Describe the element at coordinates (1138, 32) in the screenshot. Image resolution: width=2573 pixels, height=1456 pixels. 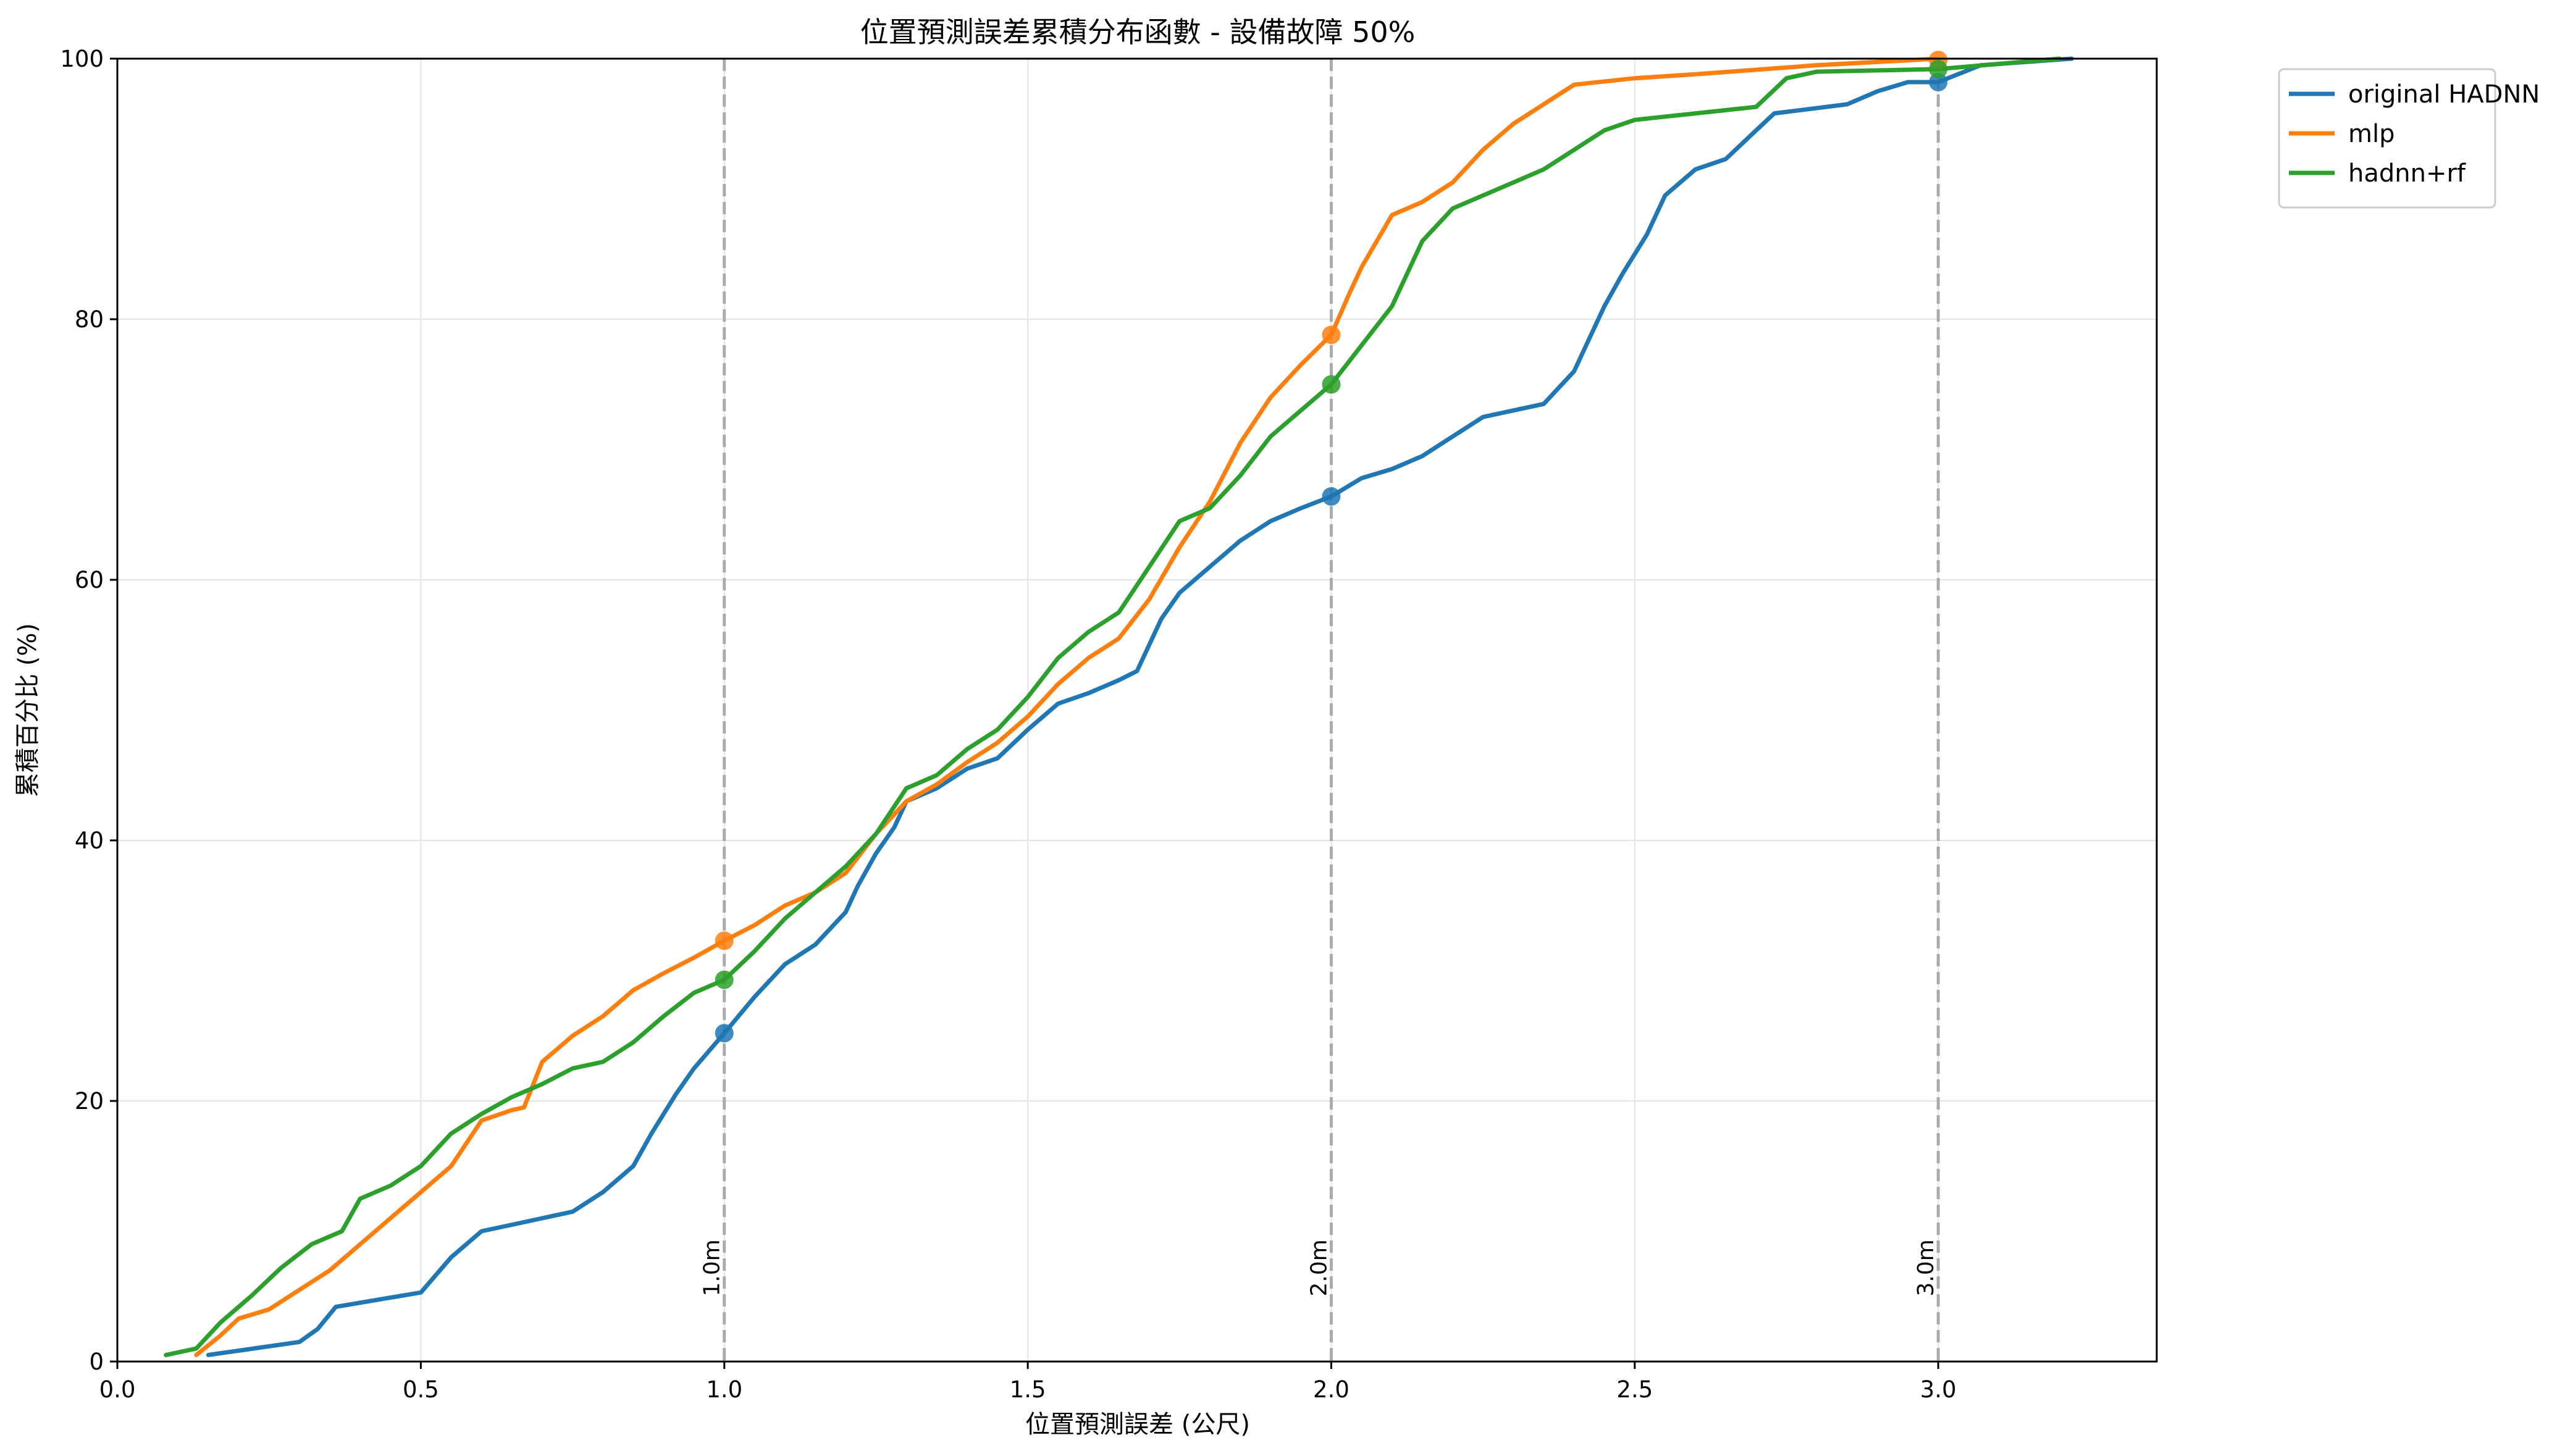
I see `chart-title: 位置預測誤差累積分布函數 - 設備故障 50%` at that location.